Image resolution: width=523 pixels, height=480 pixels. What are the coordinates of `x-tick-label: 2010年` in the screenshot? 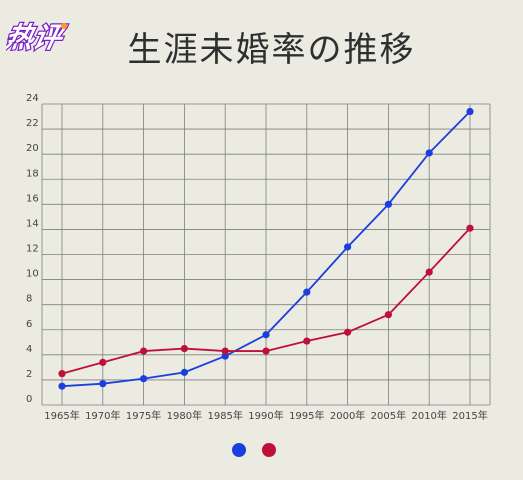 It's located at (428, 415).